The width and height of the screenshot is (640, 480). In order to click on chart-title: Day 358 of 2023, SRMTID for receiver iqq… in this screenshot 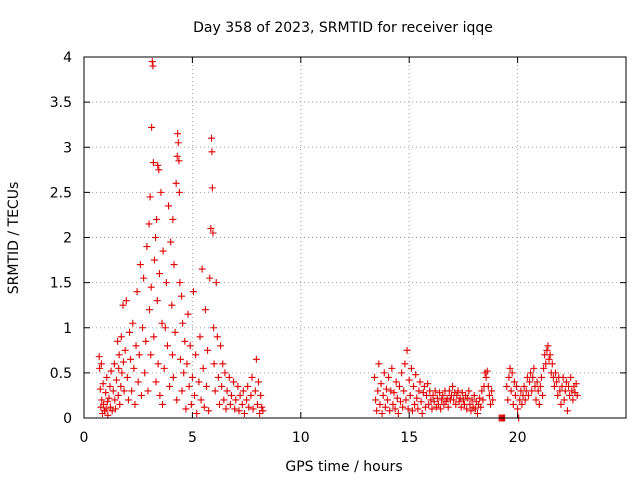, I will do `click(343, 28)`.